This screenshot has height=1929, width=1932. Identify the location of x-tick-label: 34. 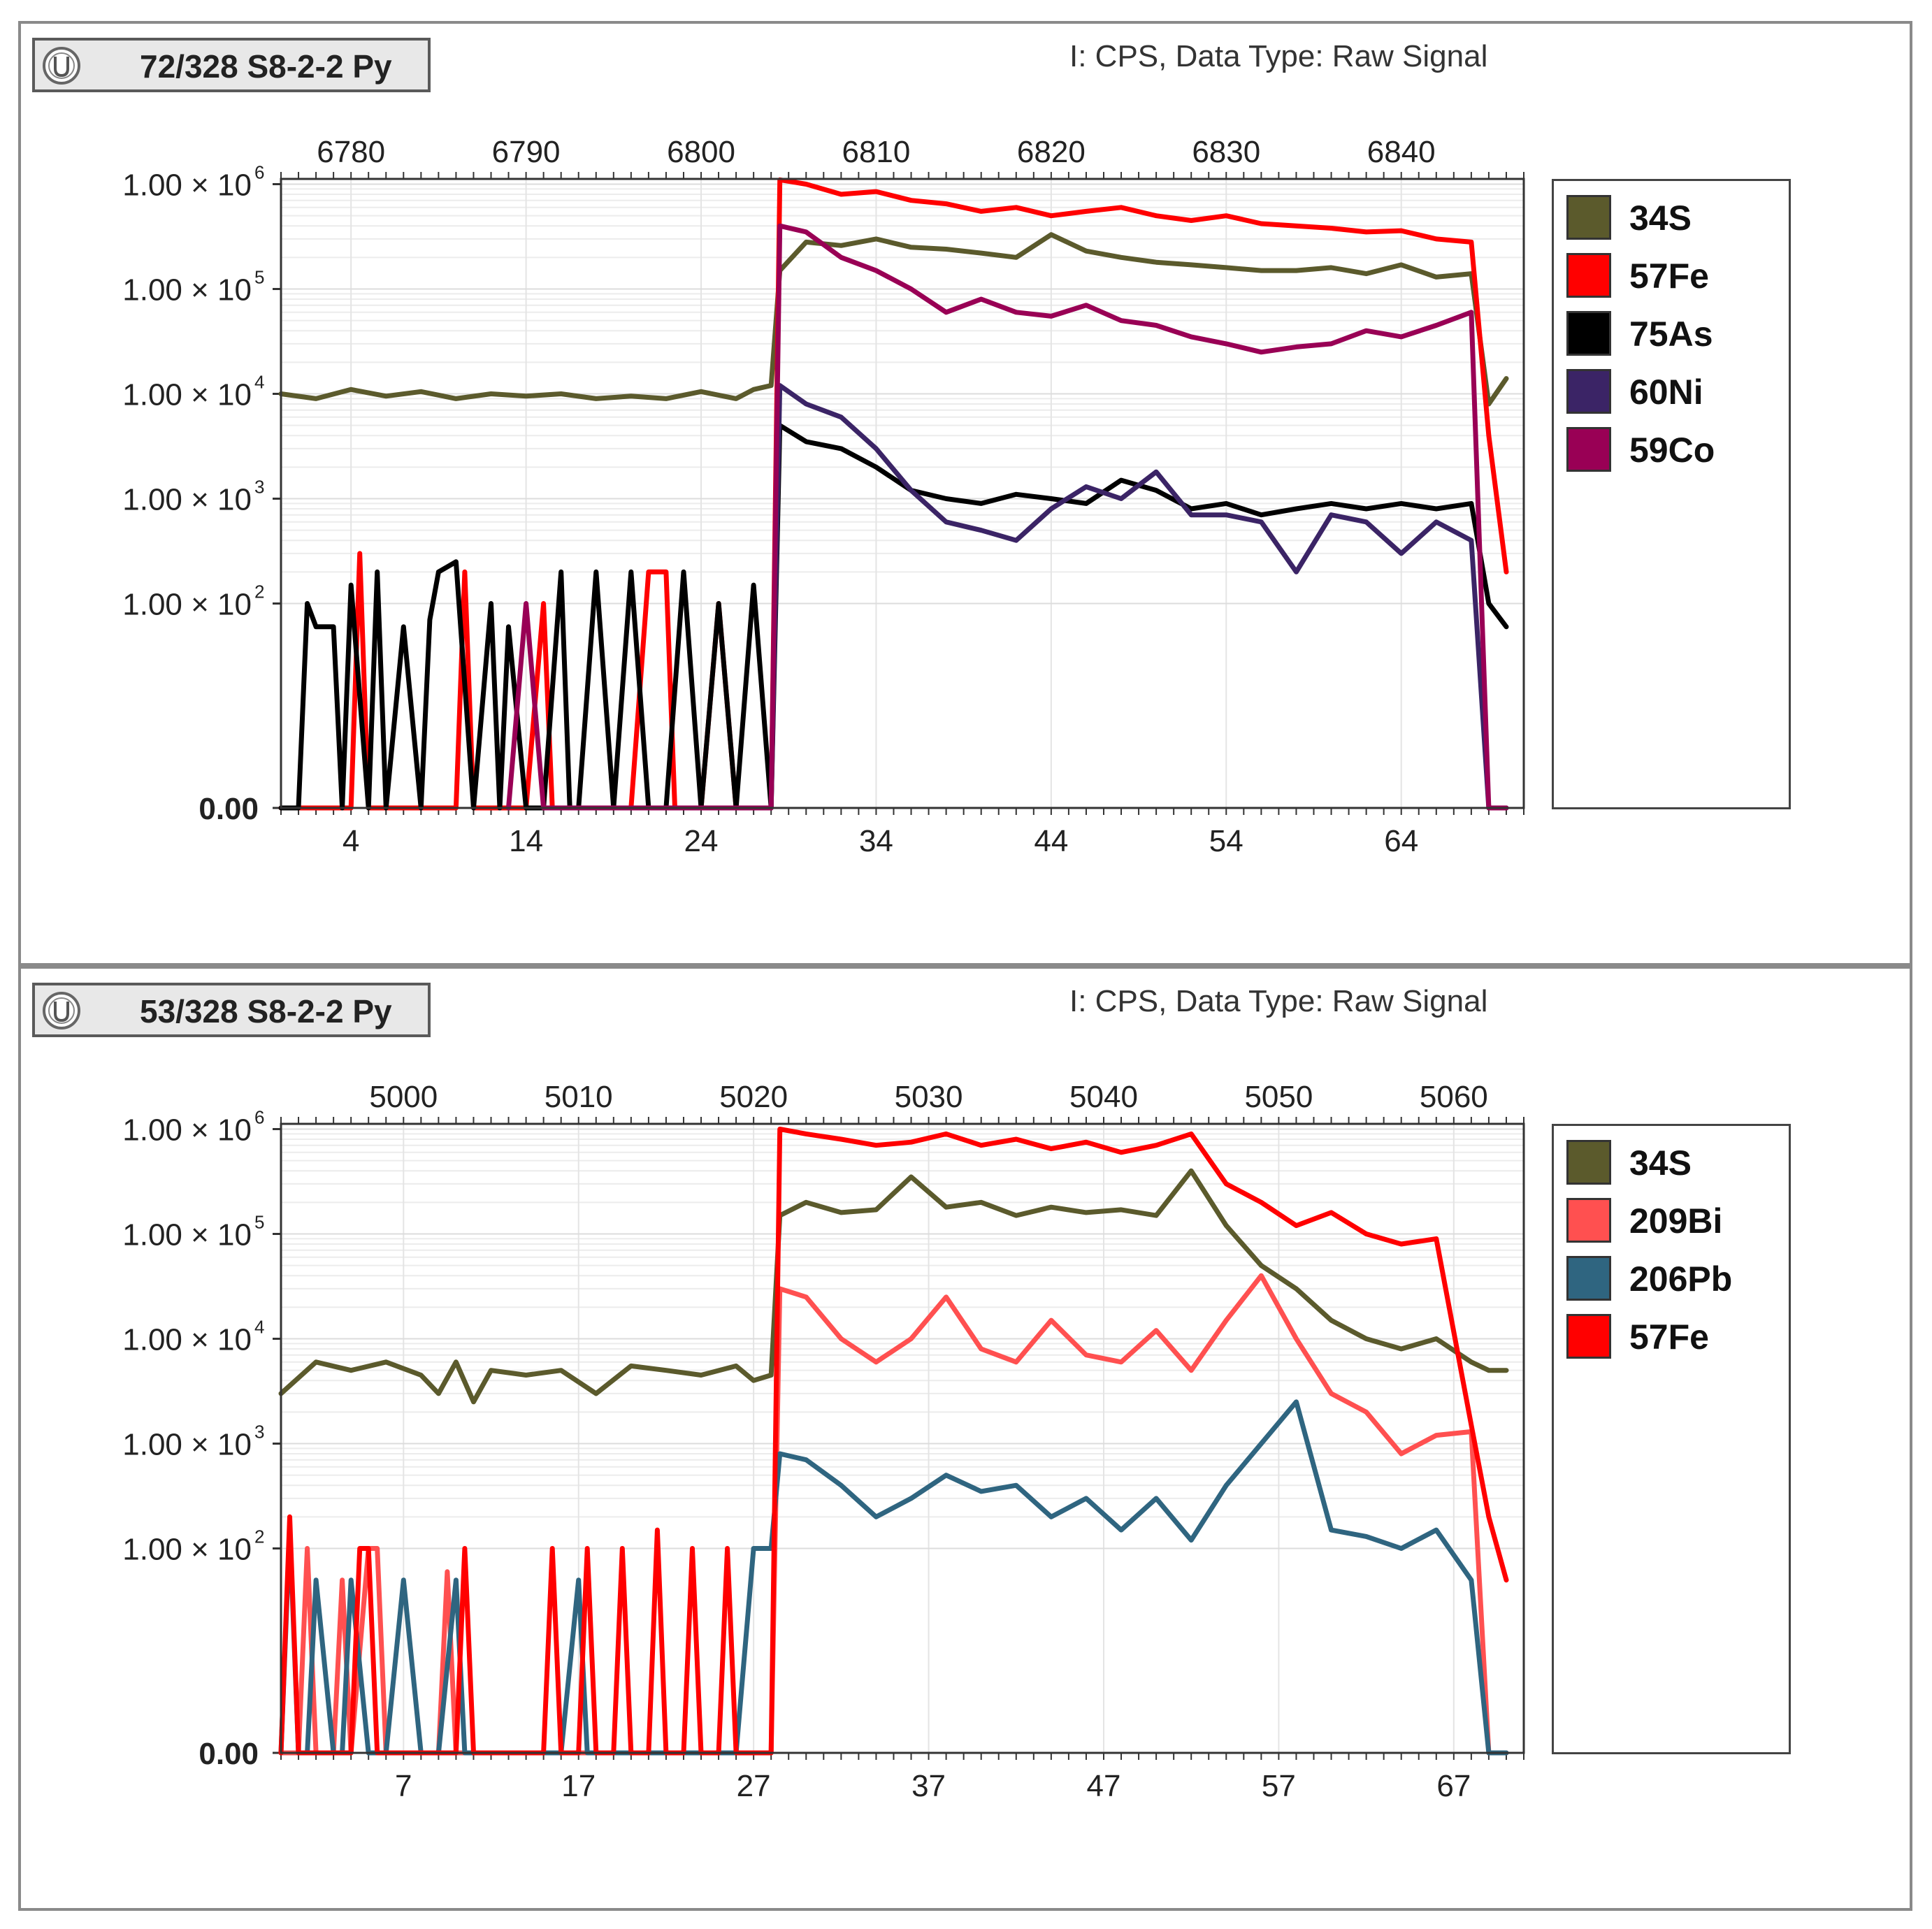
(876, 841).